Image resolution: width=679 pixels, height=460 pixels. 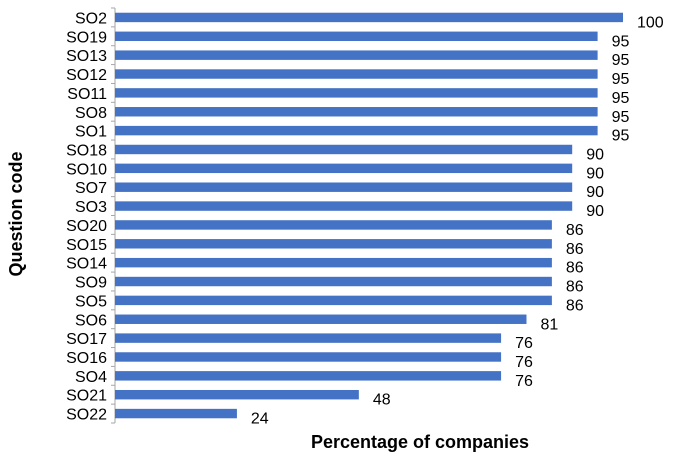 What do you see at coordinates (344, 206) in the screenshot?
I see `bar-so3` at bounding box center [344, 206].